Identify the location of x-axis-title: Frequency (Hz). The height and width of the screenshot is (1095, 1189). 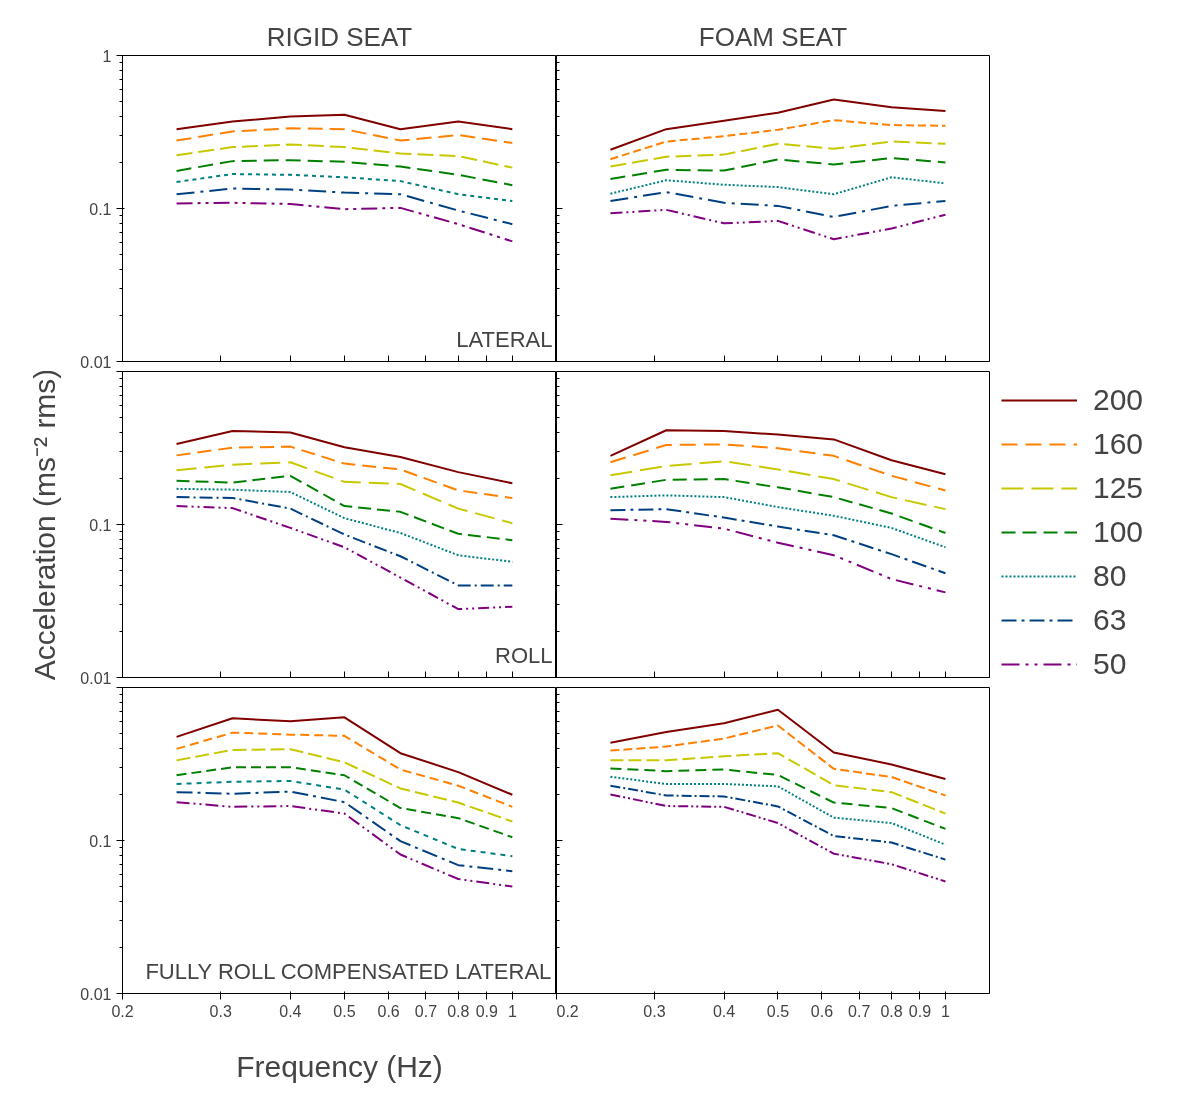
(339, 1066).